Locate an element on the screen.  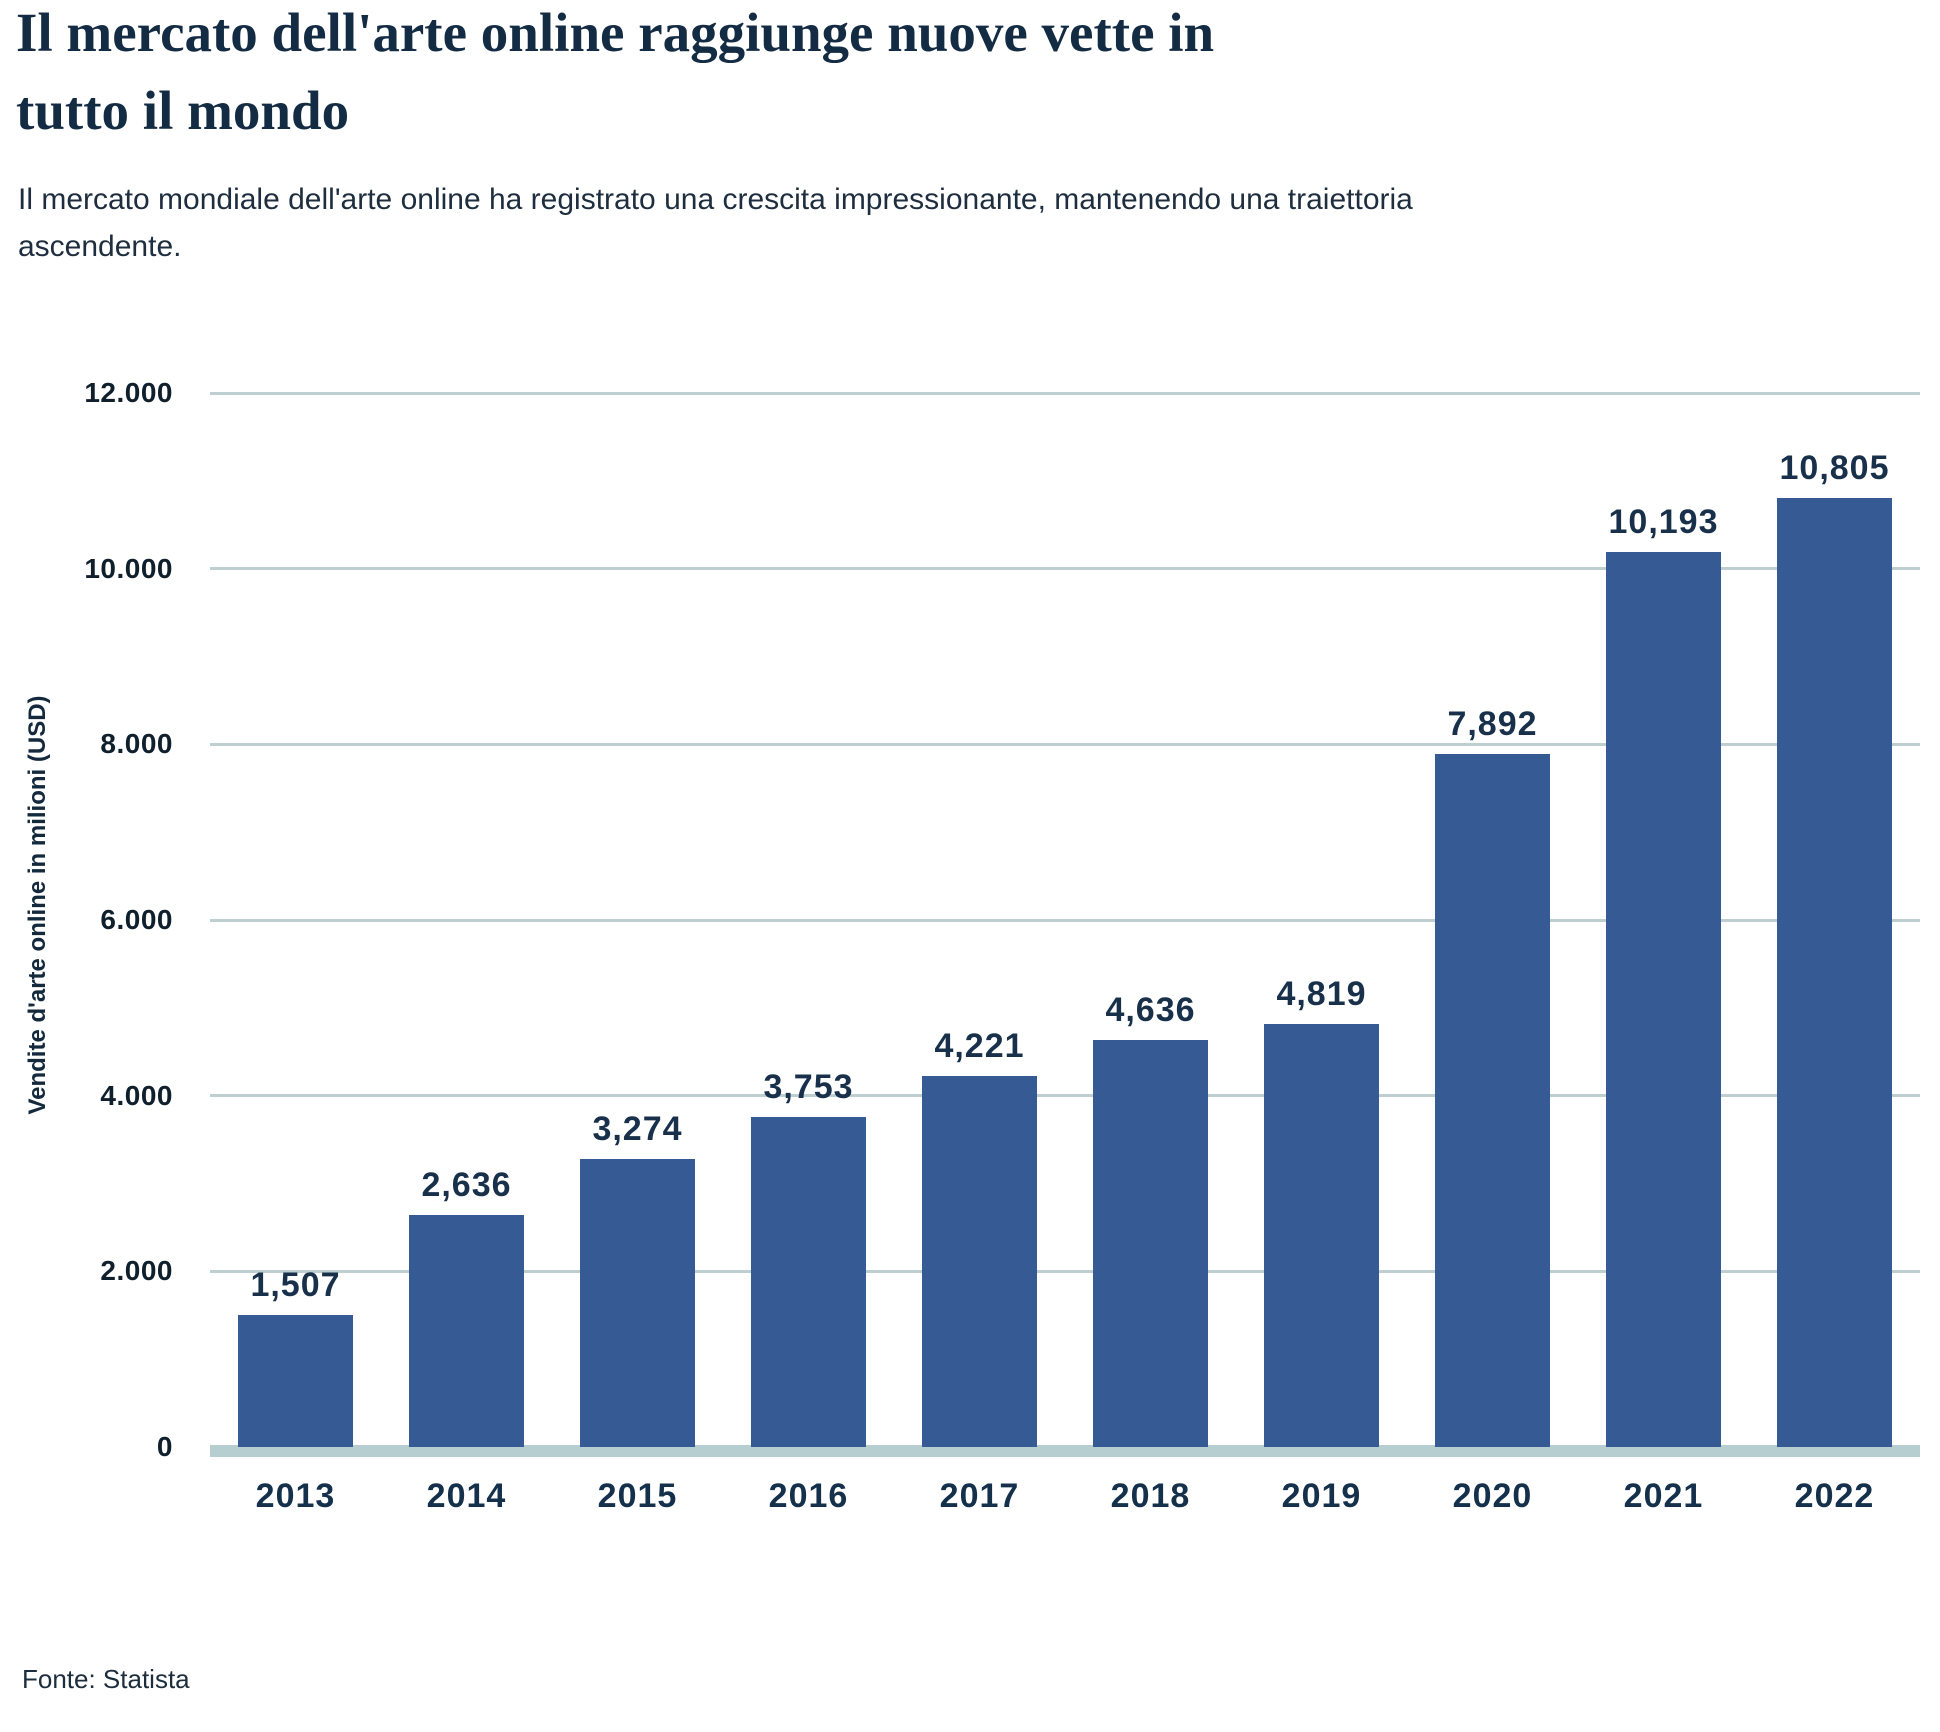
y-tick-label: 12.000 is located at coordinates (128, 392).